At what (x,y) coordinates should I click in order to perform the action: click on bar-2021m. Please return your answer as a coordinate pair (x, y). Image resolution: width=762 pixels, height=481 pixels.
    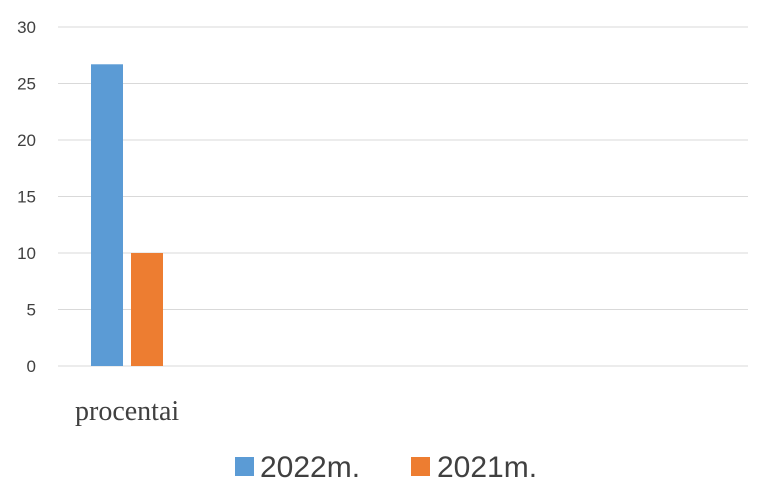
    Looking at the image, I should click on (147, 309).